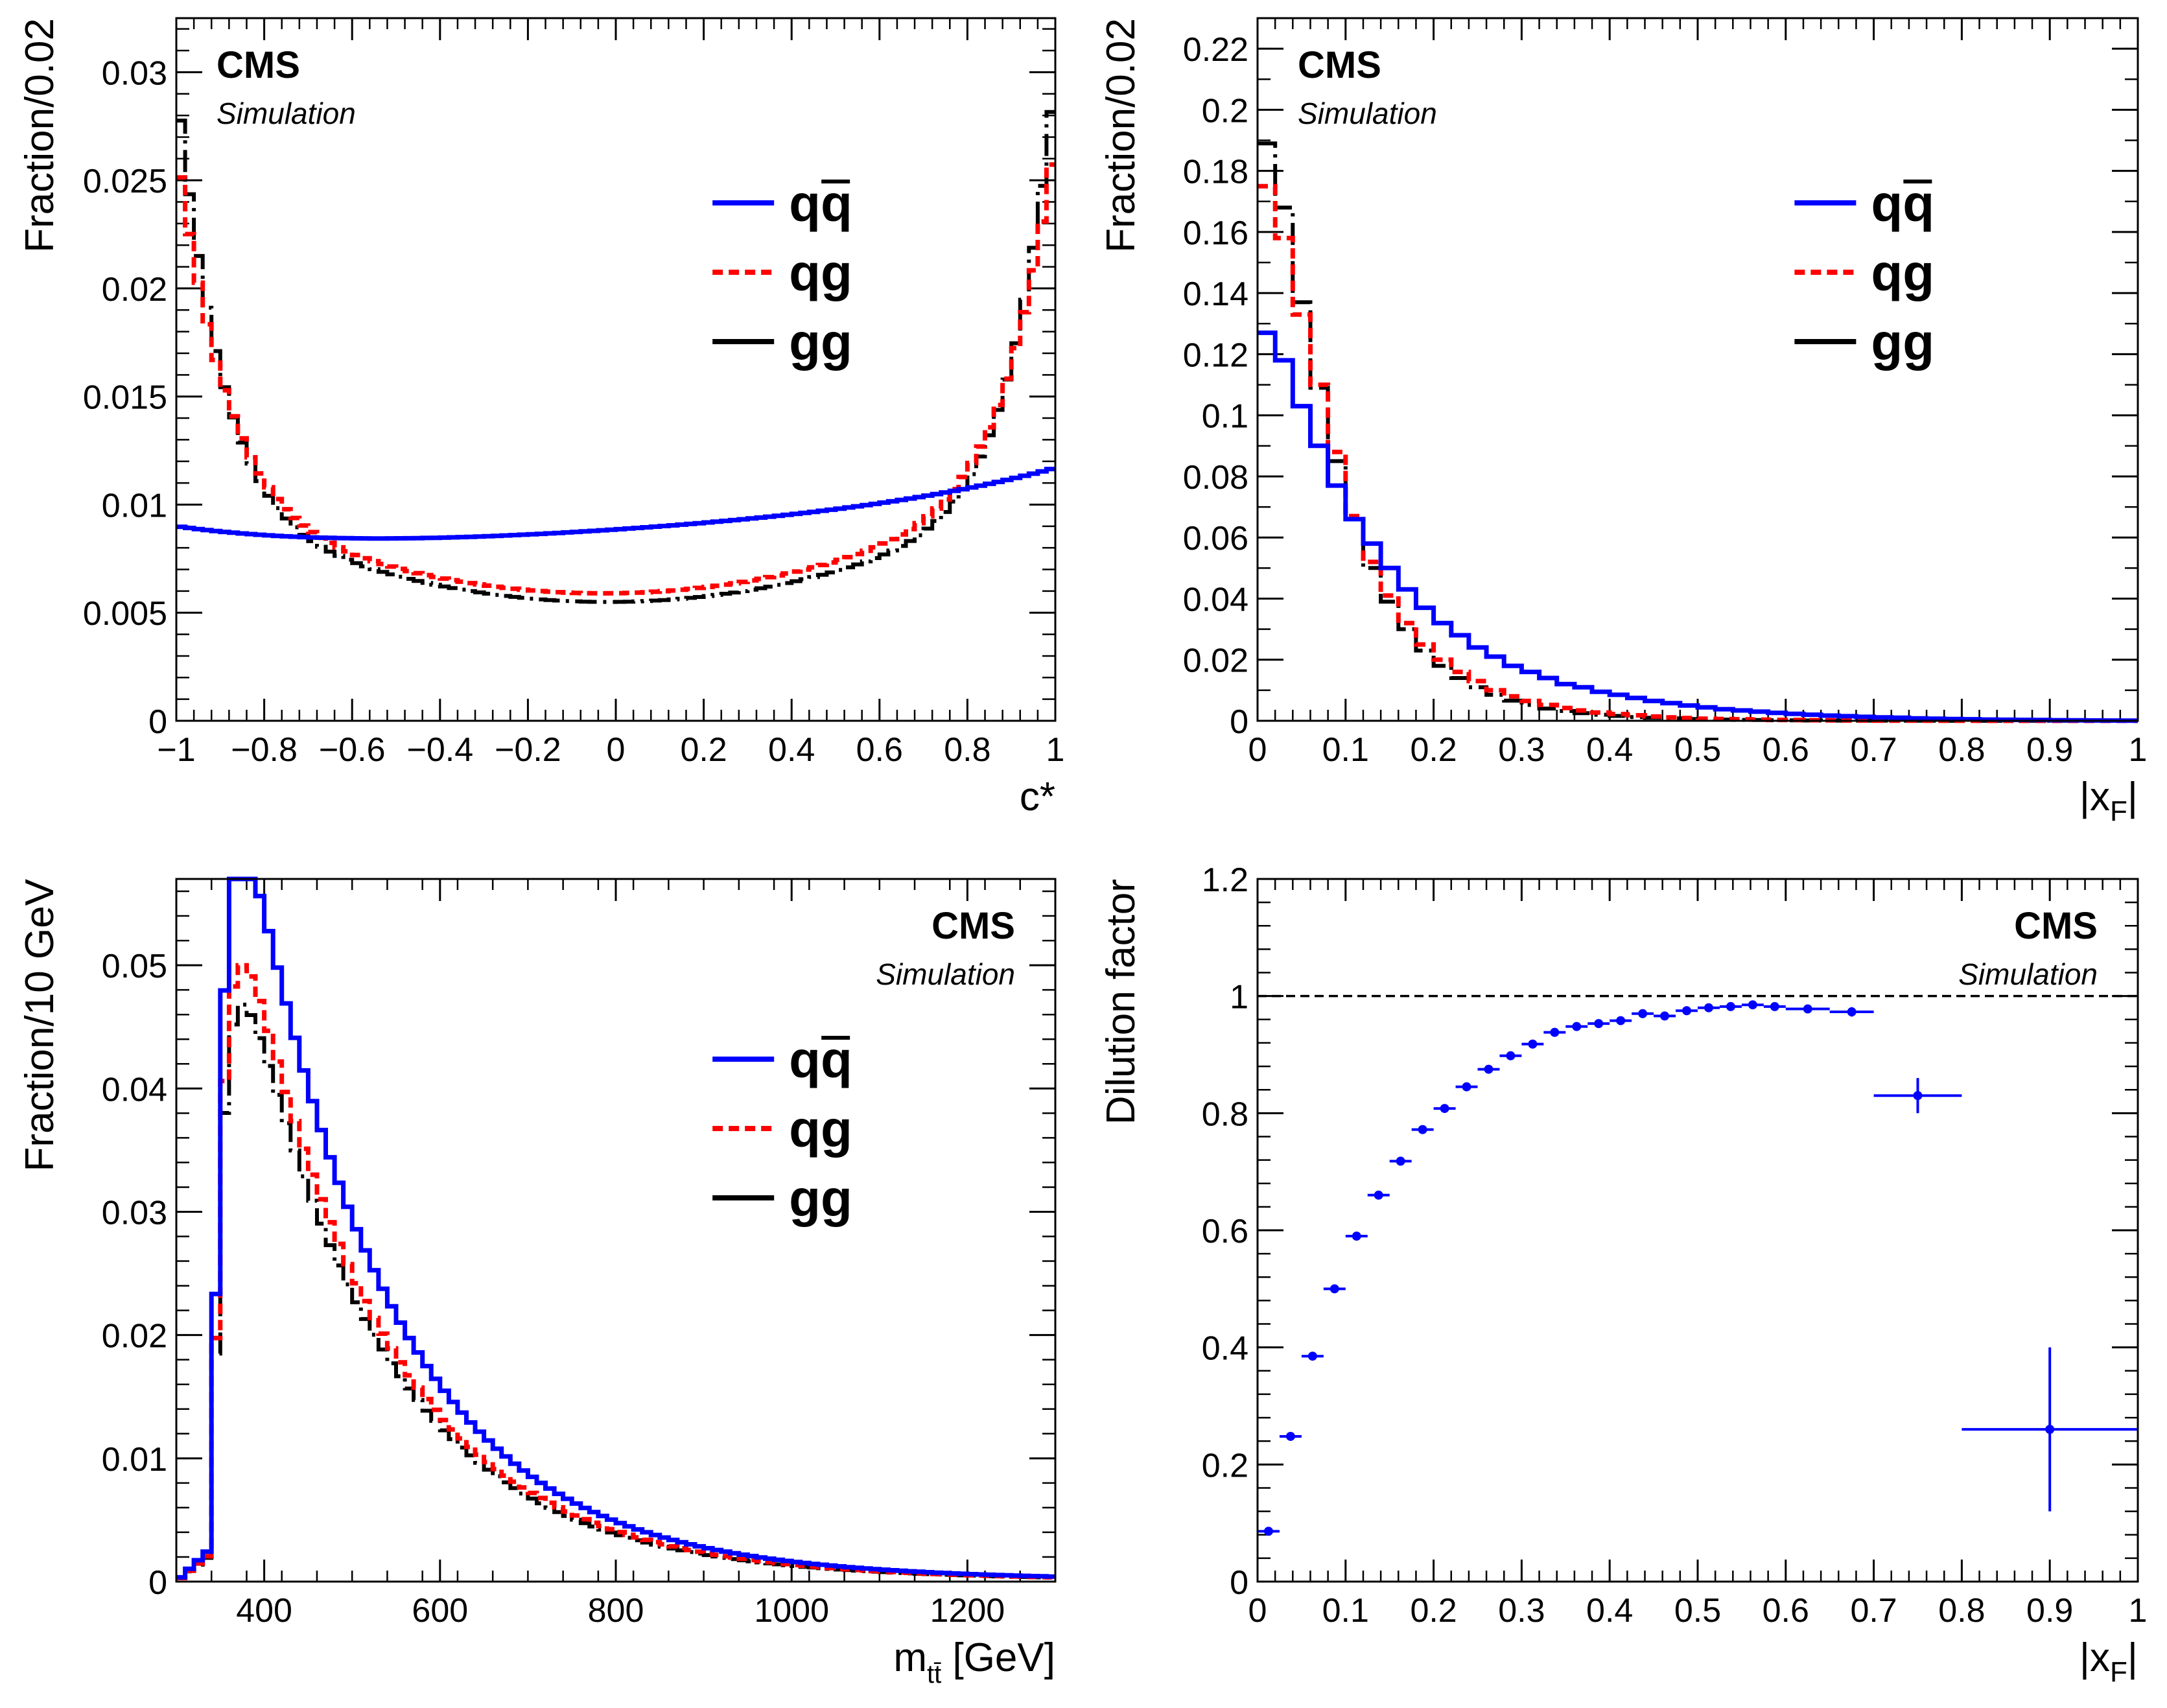 Image resolution: width=2167 pixels, height=1708 pixels. What do you see at coordinates (1225, 1114) in the screenshot?
I see `y-tick-label: 0.8` at bounding box center [1225, 1114].